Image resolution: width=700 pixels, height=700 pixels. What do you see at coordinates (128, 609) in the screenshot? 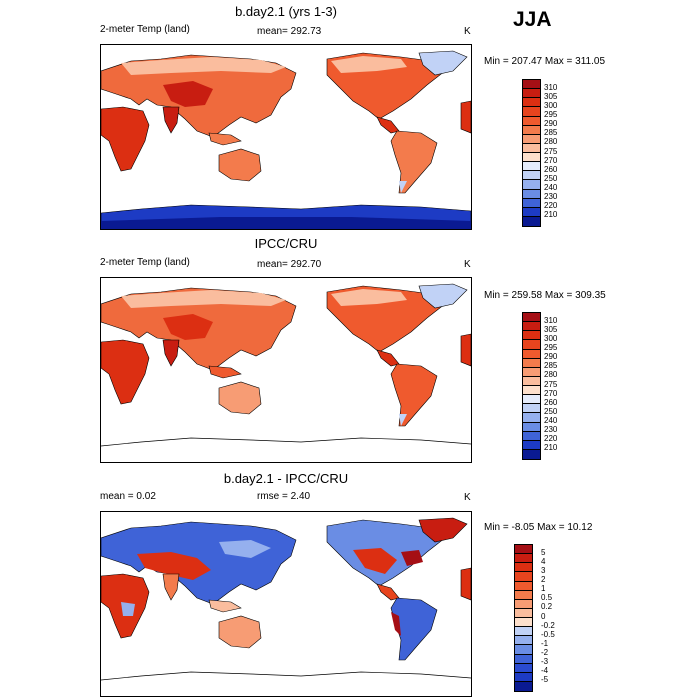
I see `africa-cool-patch` at bounding box center [128, 609].